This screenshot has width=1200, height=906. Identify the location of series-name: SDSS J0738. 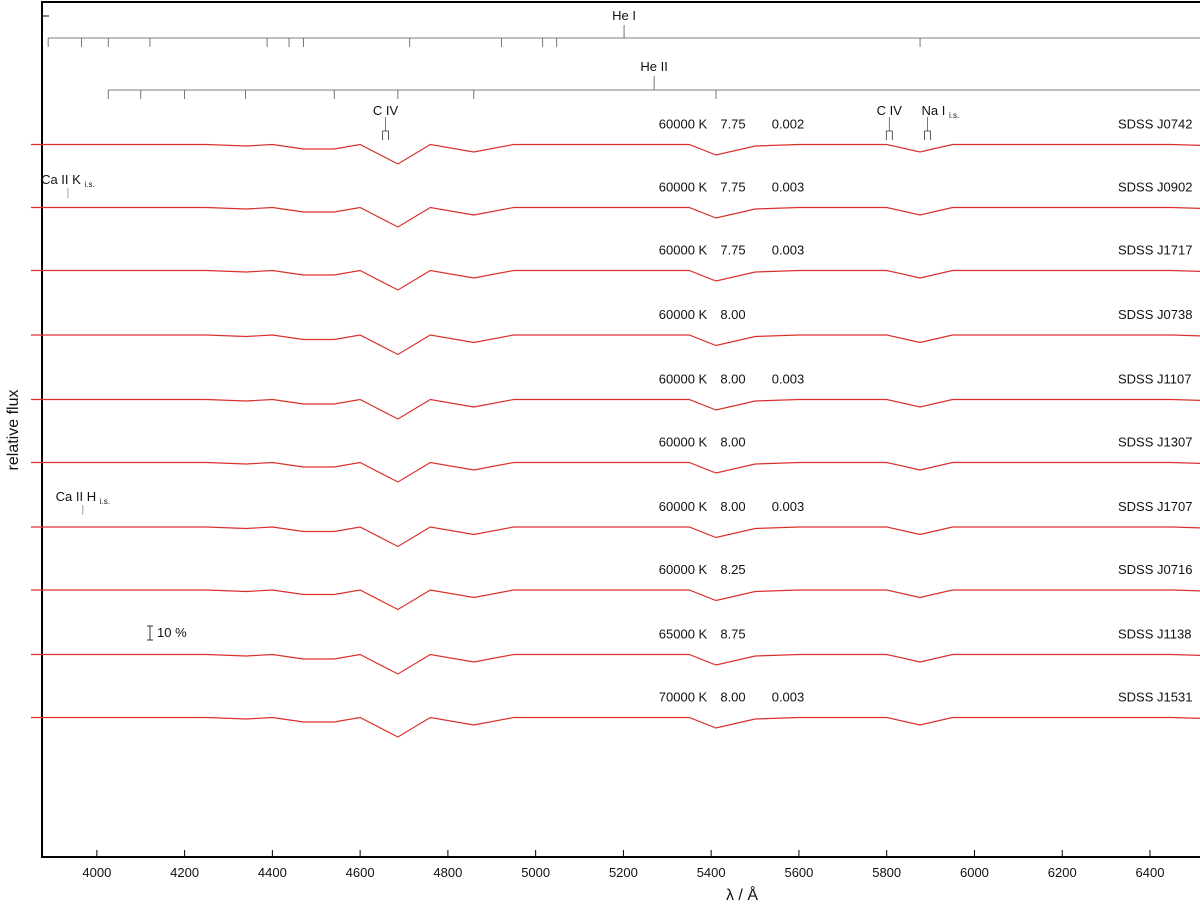
(1155, 314).